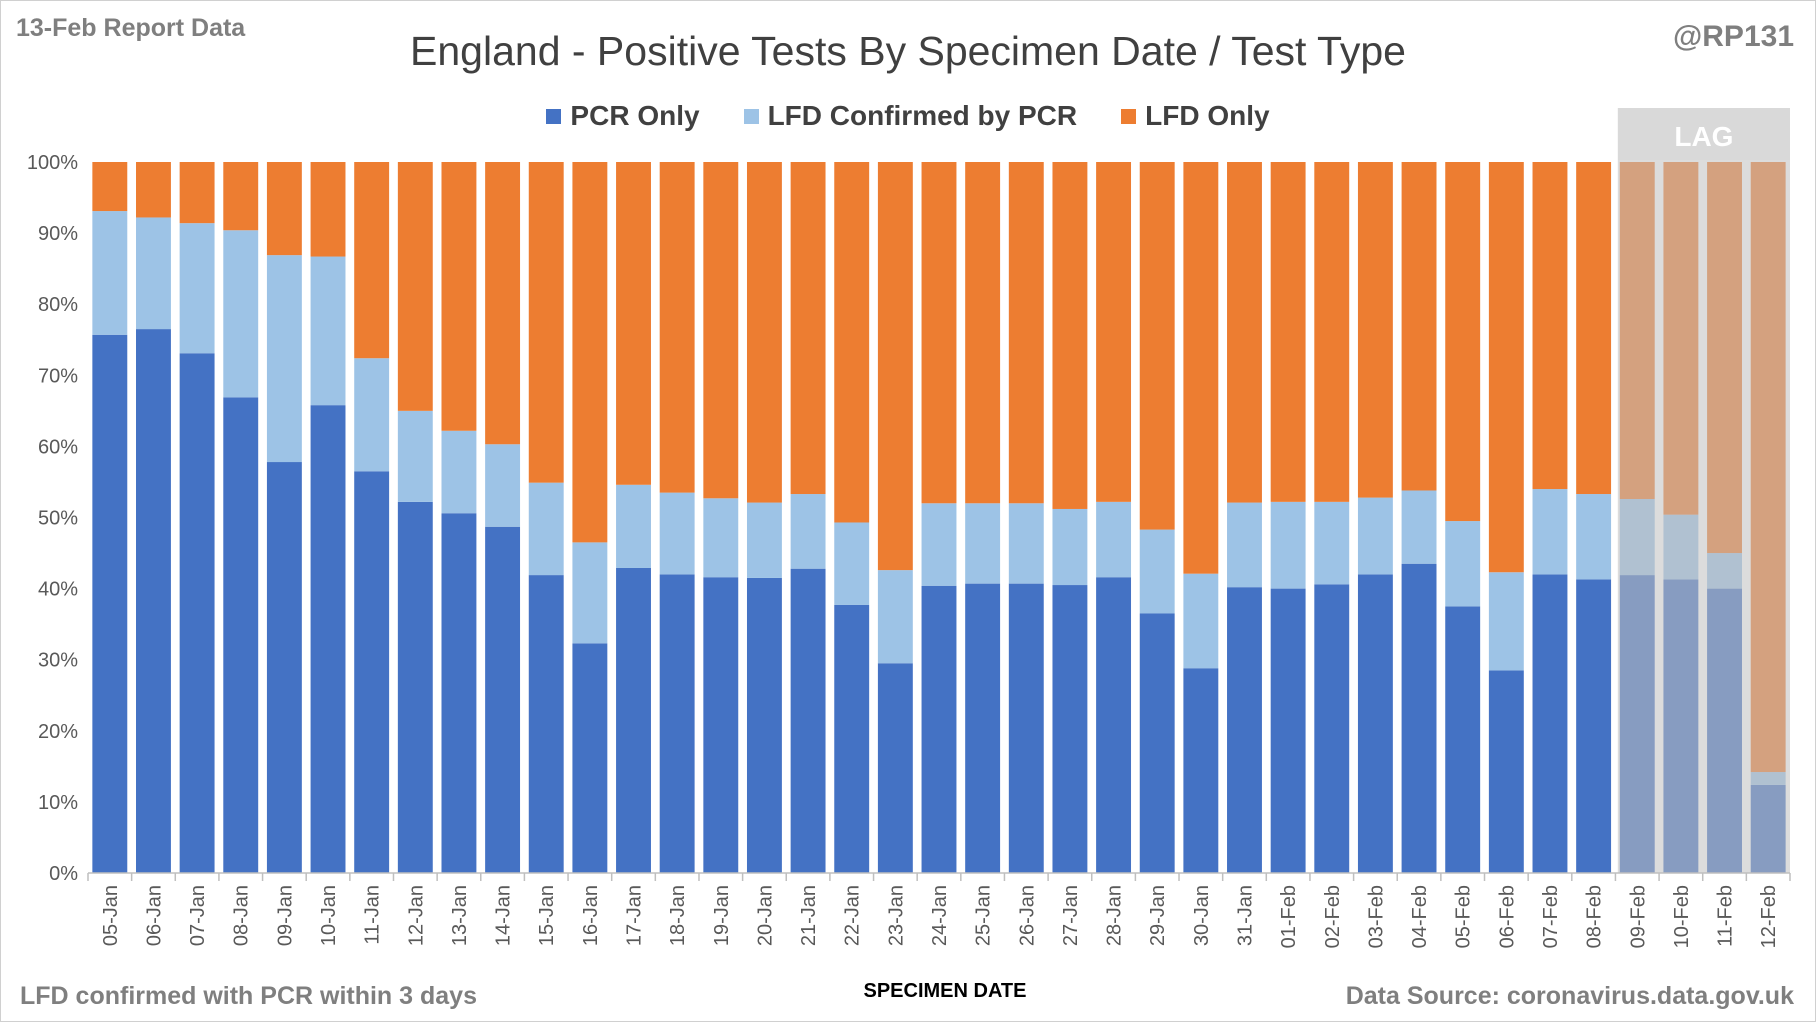 The height and width of the screenshot is (1022, 1816). What do you see at coordinates (1202, 915) in the screenshot?
I see `x-tick-label: 30-Jan` at bounding box center [1202, 915].